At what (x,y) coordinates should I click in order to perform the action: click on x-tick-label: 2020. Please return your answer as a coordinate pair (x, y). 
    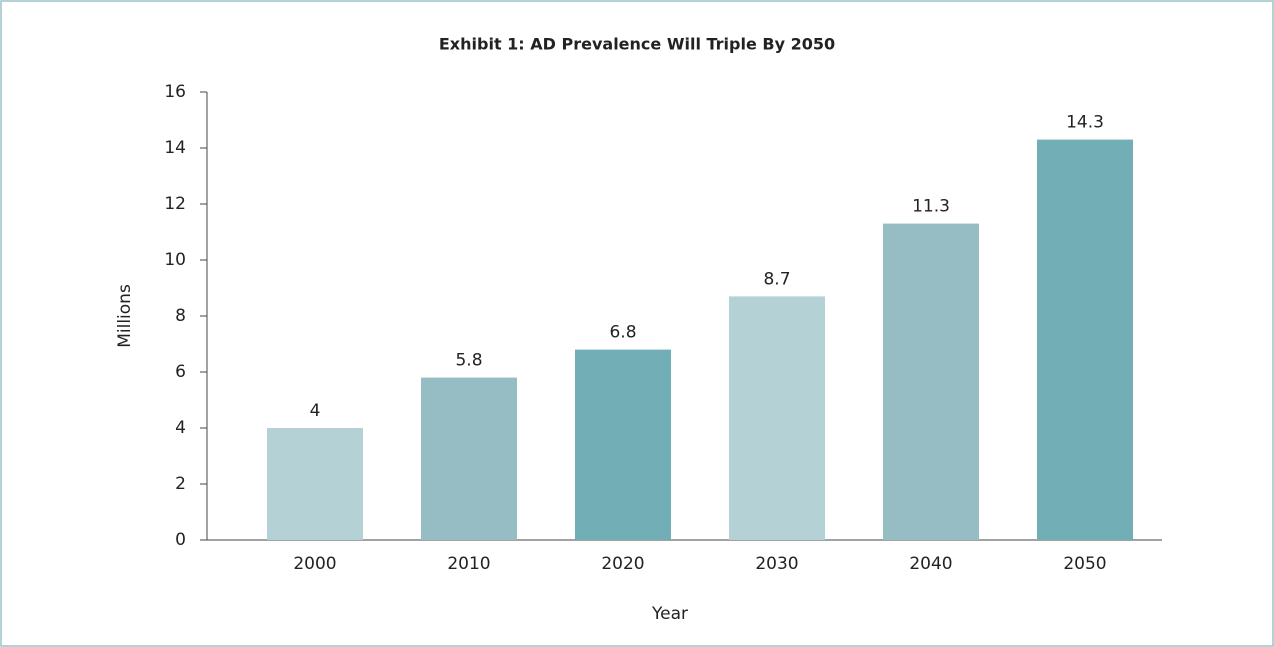
    Looking at the image, I should click on (622, 564).